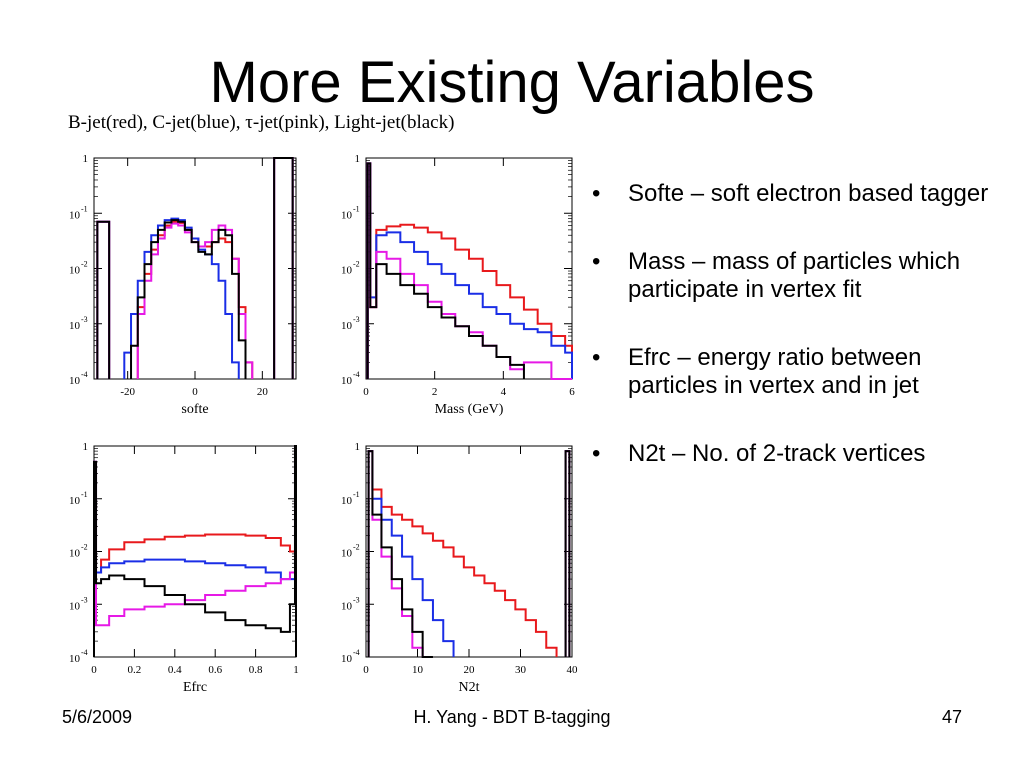  Describe the element at coordinates (194, 409) in the screenshot. I see `x-axis-label: softe` at that location.